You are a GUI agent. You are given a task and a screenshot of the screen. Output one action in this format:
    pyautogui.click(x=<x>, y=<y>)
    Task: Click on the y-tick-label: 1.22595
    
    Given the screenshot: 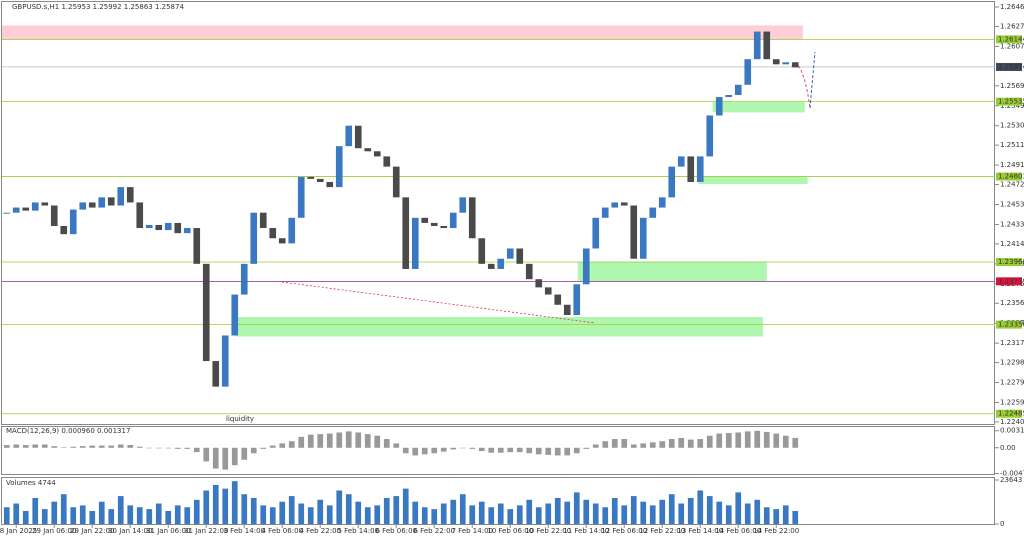 What is the action you would take?
    pyautogui.click(x=1012, y=402)
    